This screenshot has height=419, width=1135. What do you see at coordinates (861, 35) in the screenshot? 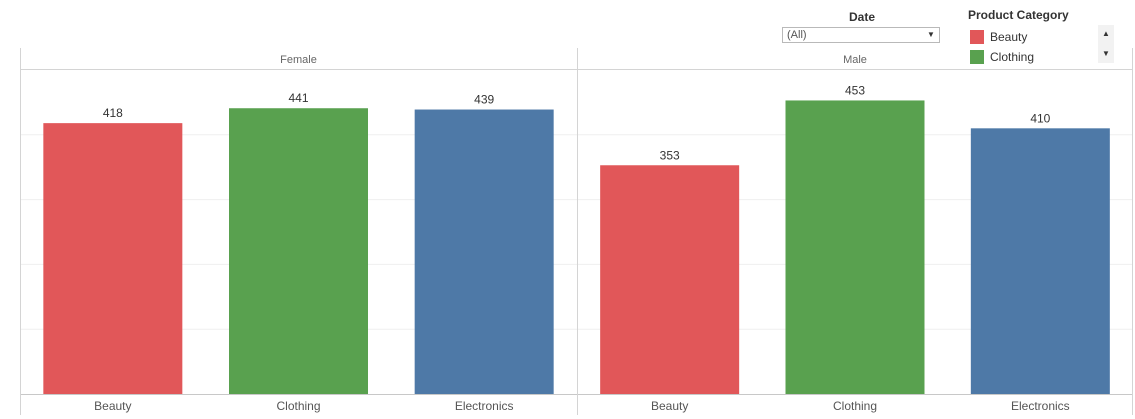
I see `date-filter-dropdown: (All) ▼` at bounding box center [861, 35].